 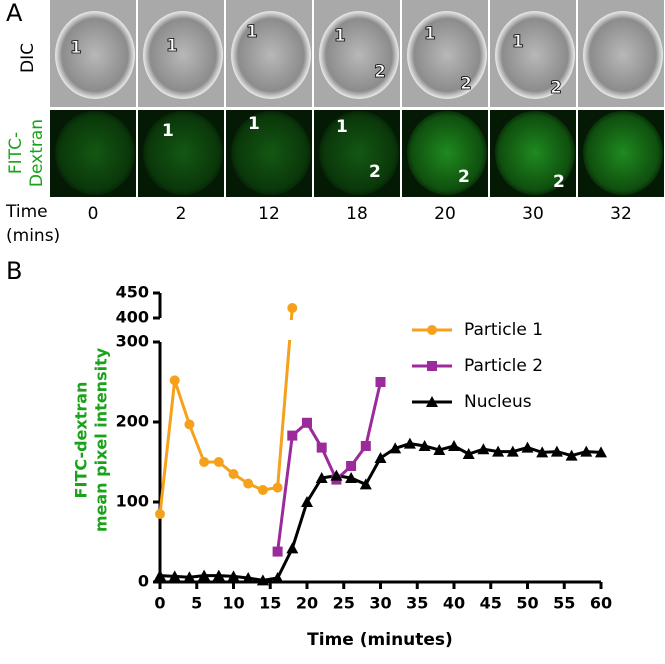 What do you see at coordinates (621, 214) in the screenshot?
I see `time-value: 32` at bounding box center [621, 214].